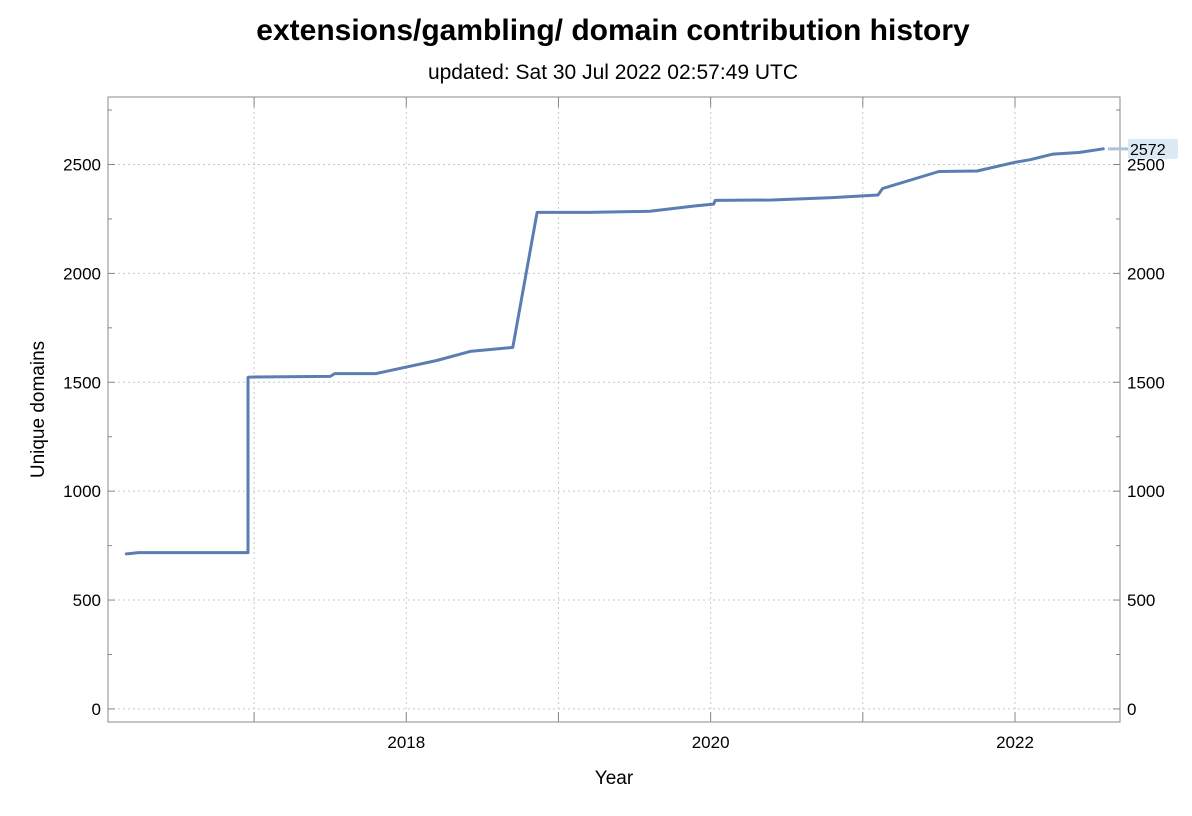 This screenshot has height=816, width=1192. What do you see at coordinates (711, 742) in the screenshot?
I see `x-tick-label: 2020` at bounding box center [711, 742].